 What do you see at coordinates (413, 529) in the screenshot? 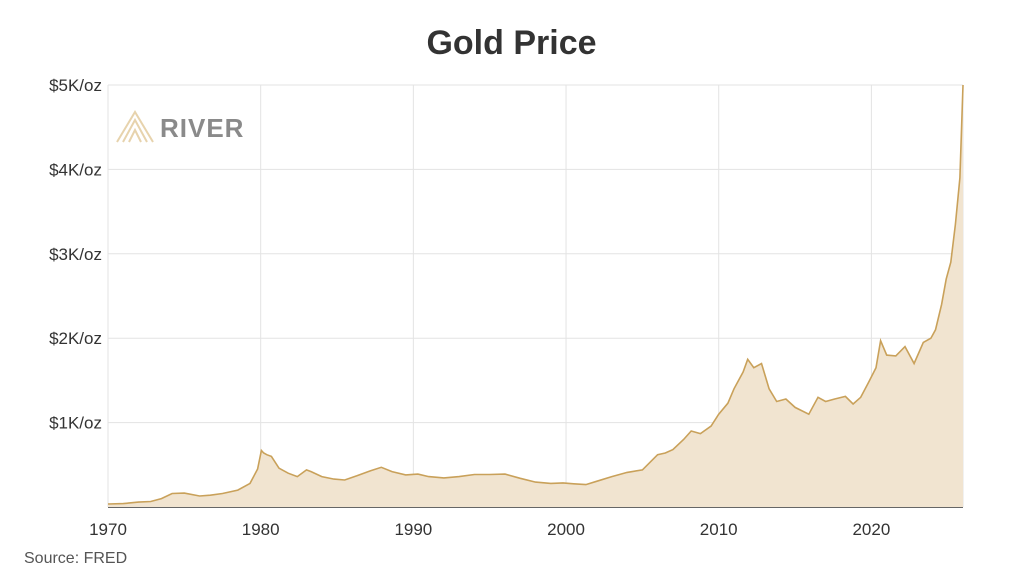
I see `x-tick-label: 1990` at bounding box center [413, 529].